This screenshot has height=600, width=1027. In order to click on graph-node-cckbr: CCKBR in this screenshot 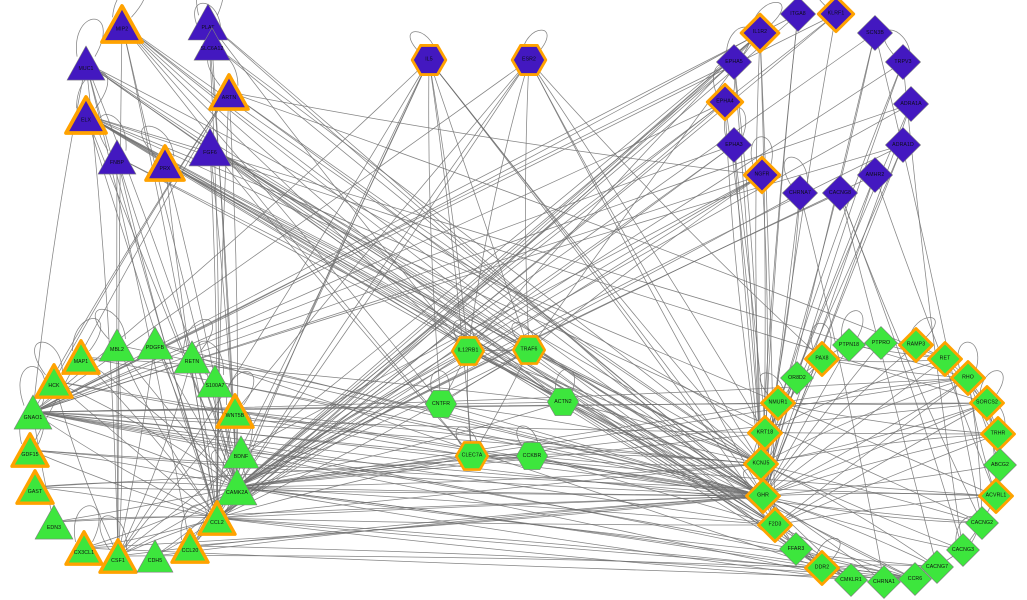, I will do `click(531, 455)`.